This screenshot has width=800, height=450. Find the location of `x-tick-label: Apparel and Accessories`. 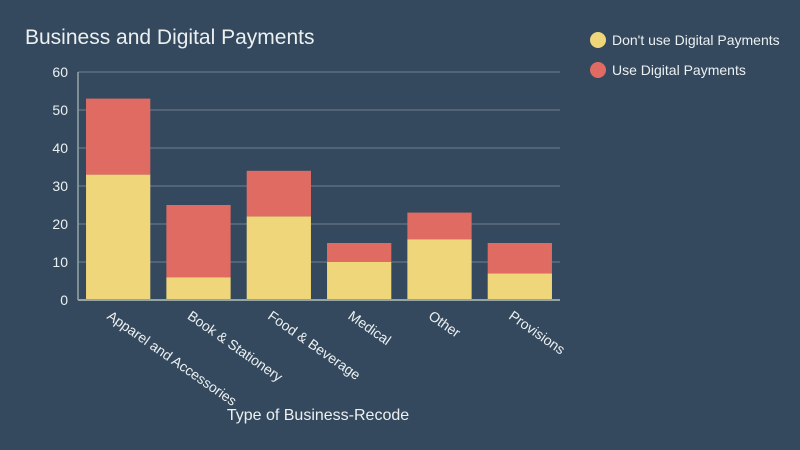

x-tick-label: Apparel and Accessories is located at coordinates (171, 357).